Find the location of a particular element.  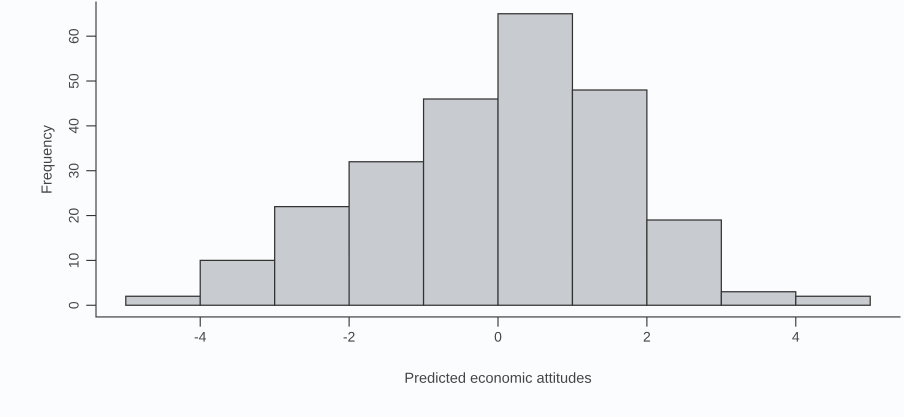

y-tick-label: 20 is located at coordinates (73, 215).